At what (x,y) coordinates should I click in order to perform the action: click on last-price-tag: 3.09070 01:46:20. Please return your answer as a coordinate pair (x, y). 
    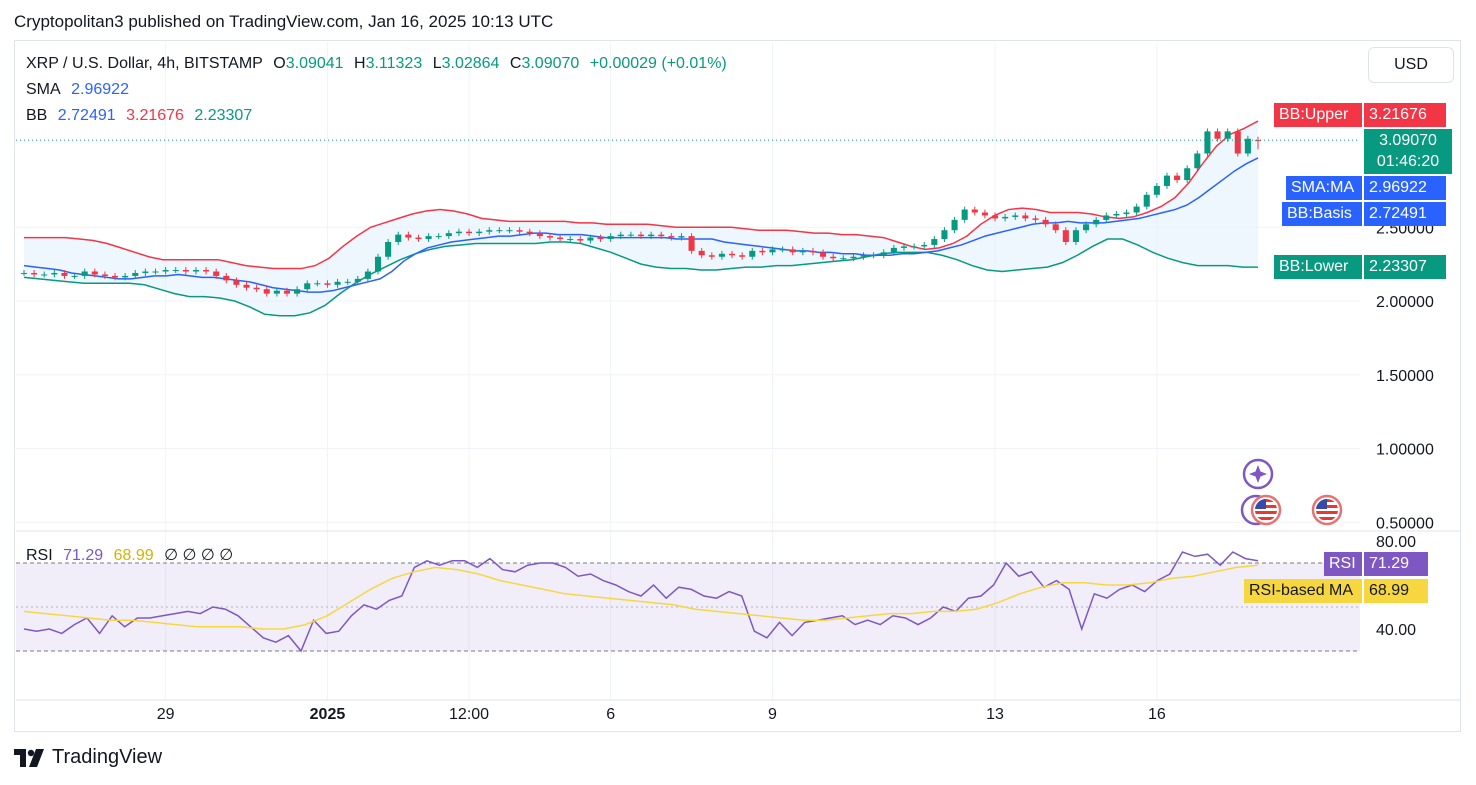
    Looking at the image, I should click on (1408, 151).